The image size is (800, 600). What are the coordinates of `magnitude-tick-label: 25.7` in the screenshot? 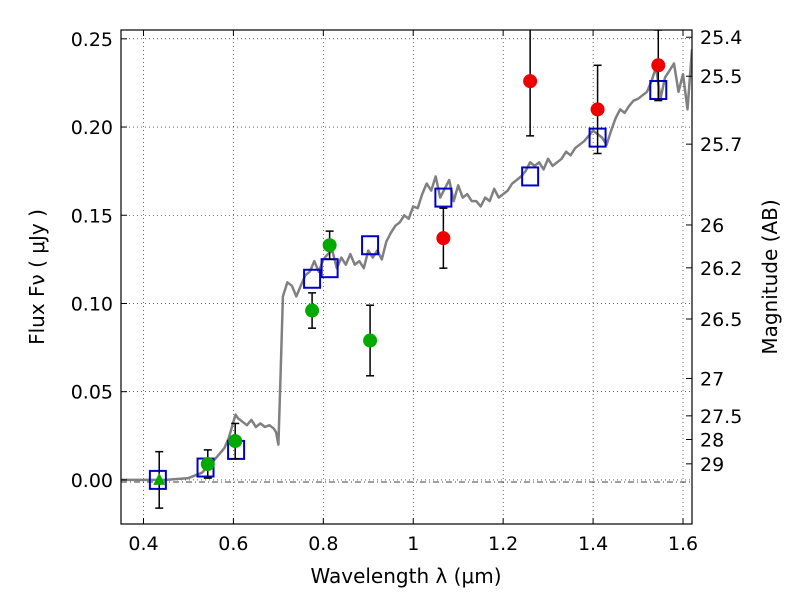 It's located at (721, 145).